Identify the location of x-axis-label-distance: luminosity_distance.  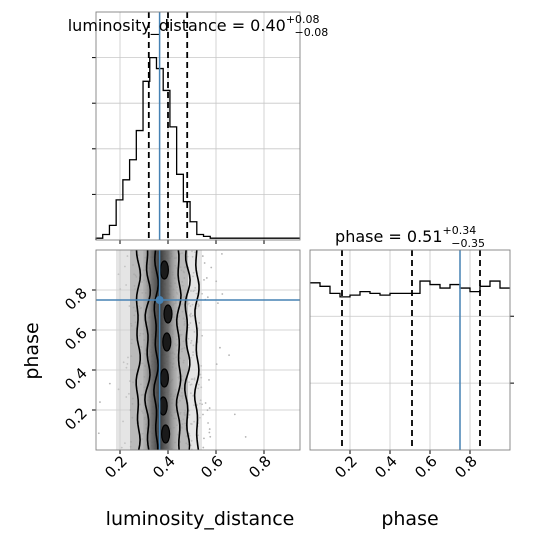
(200, 519).